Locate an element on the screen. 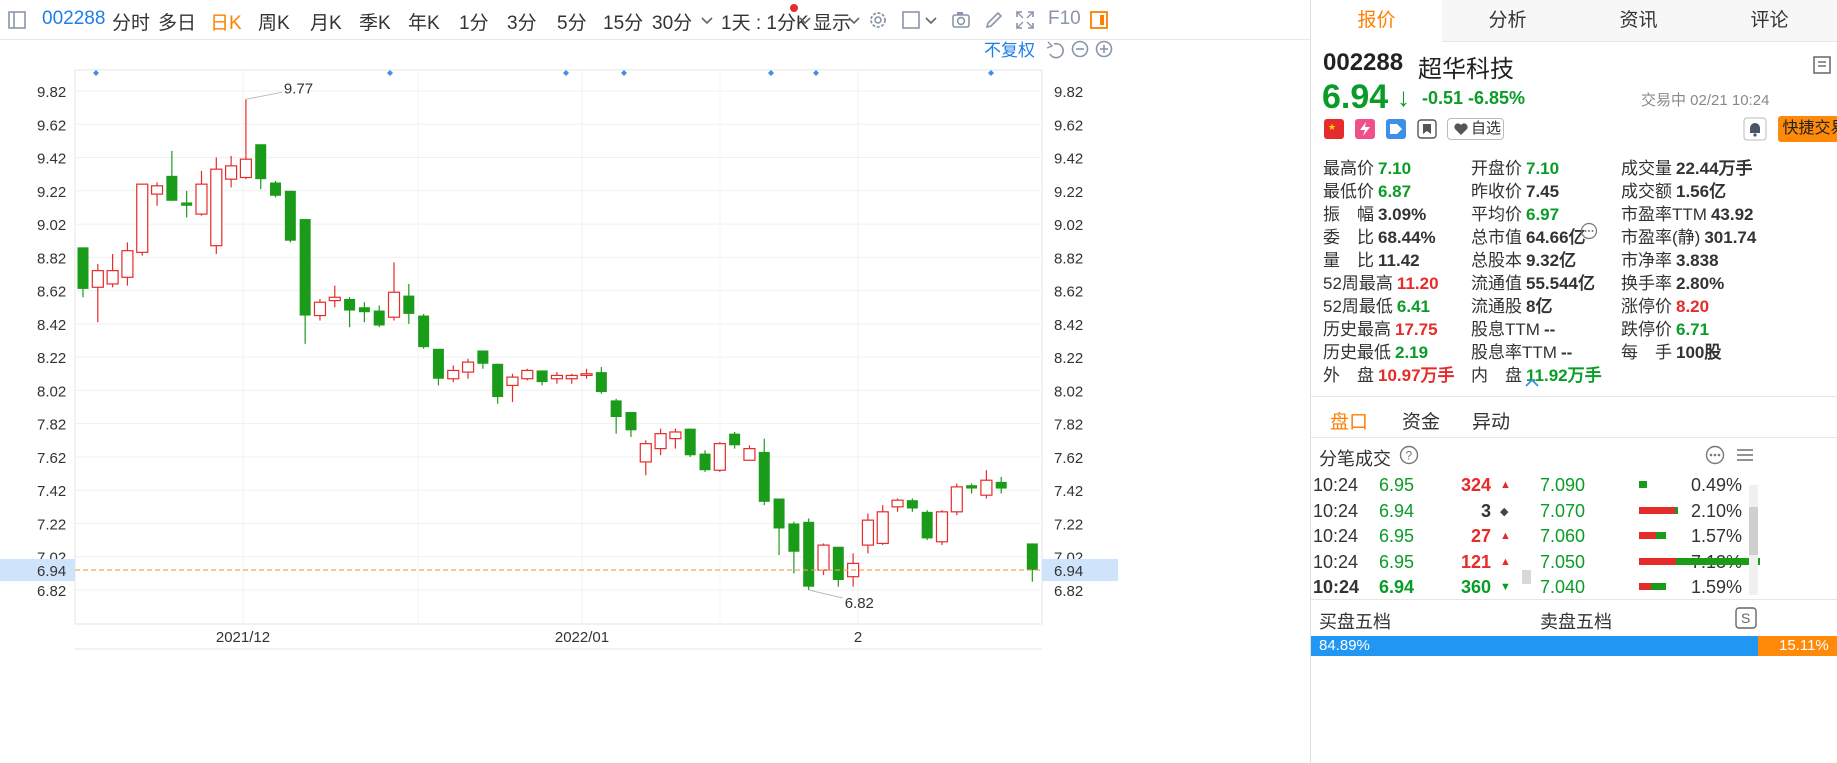 This screenshot has height=763, width=1837. y-tick-label: 7.22 is located at coordinates (1068, 524).